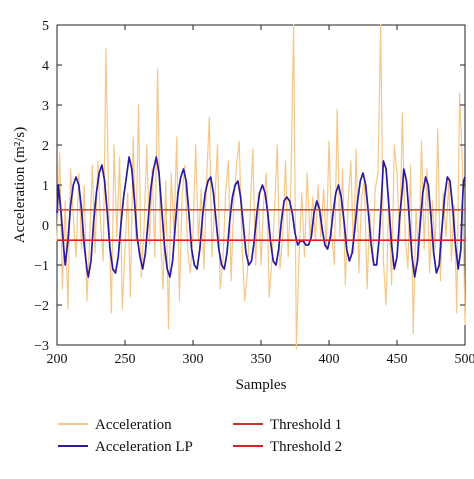 This screenshot has height=479, width=474. Describe the element at coordinates (45, 186) in the screenshot. I see `y-tick-label: 1` at that location.